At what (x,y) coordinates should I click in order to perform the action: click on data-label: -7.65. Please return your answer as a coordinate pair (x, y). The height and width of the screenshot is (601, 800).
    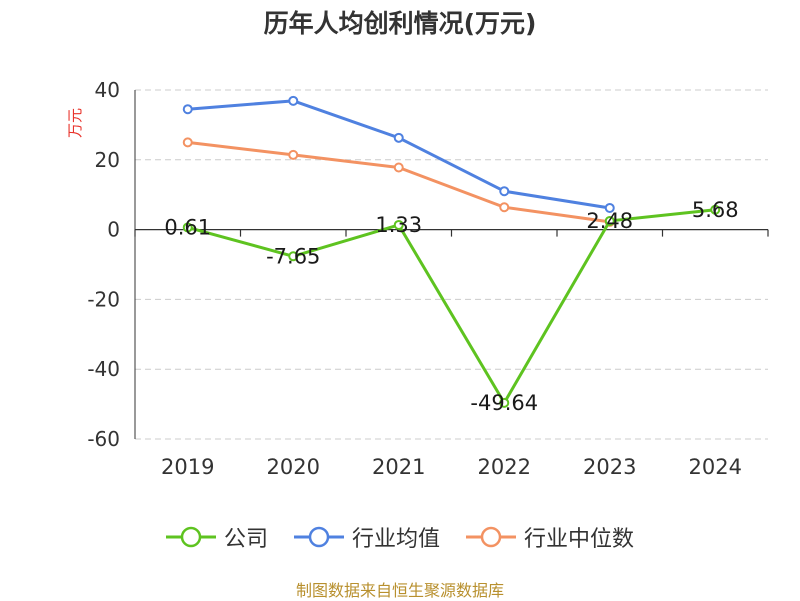
    Looking at the image, I should click on (293, 256).